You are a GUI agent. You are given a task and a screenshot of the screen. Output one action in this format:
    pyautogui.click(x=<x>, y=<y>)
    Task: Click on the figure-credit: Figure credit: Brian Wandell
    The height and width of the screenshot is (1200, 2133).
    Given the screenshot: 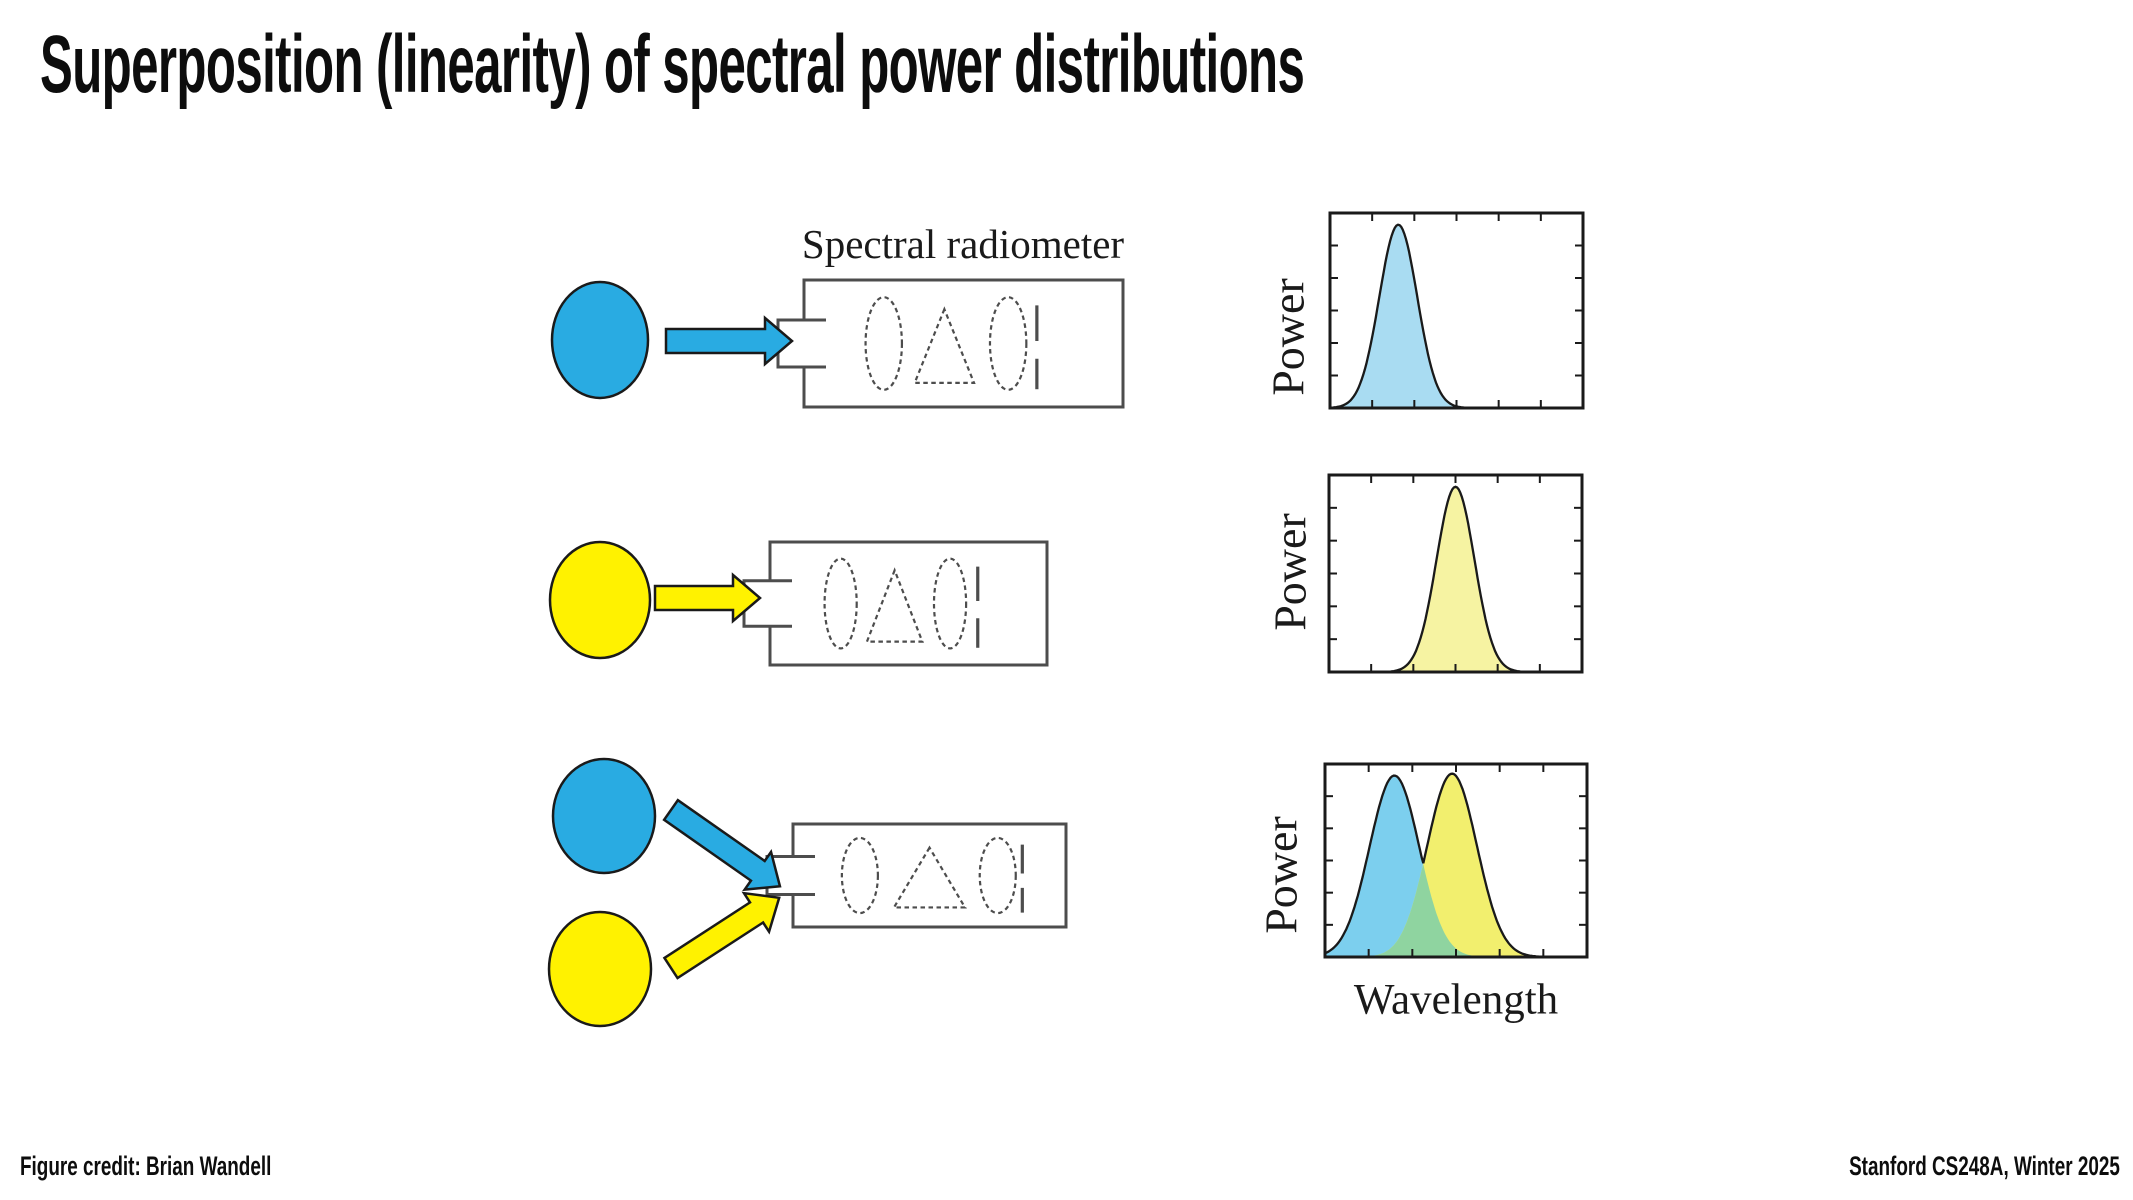 What is the action you would take?
    pyautogui.click(x=146, y=1166)
    